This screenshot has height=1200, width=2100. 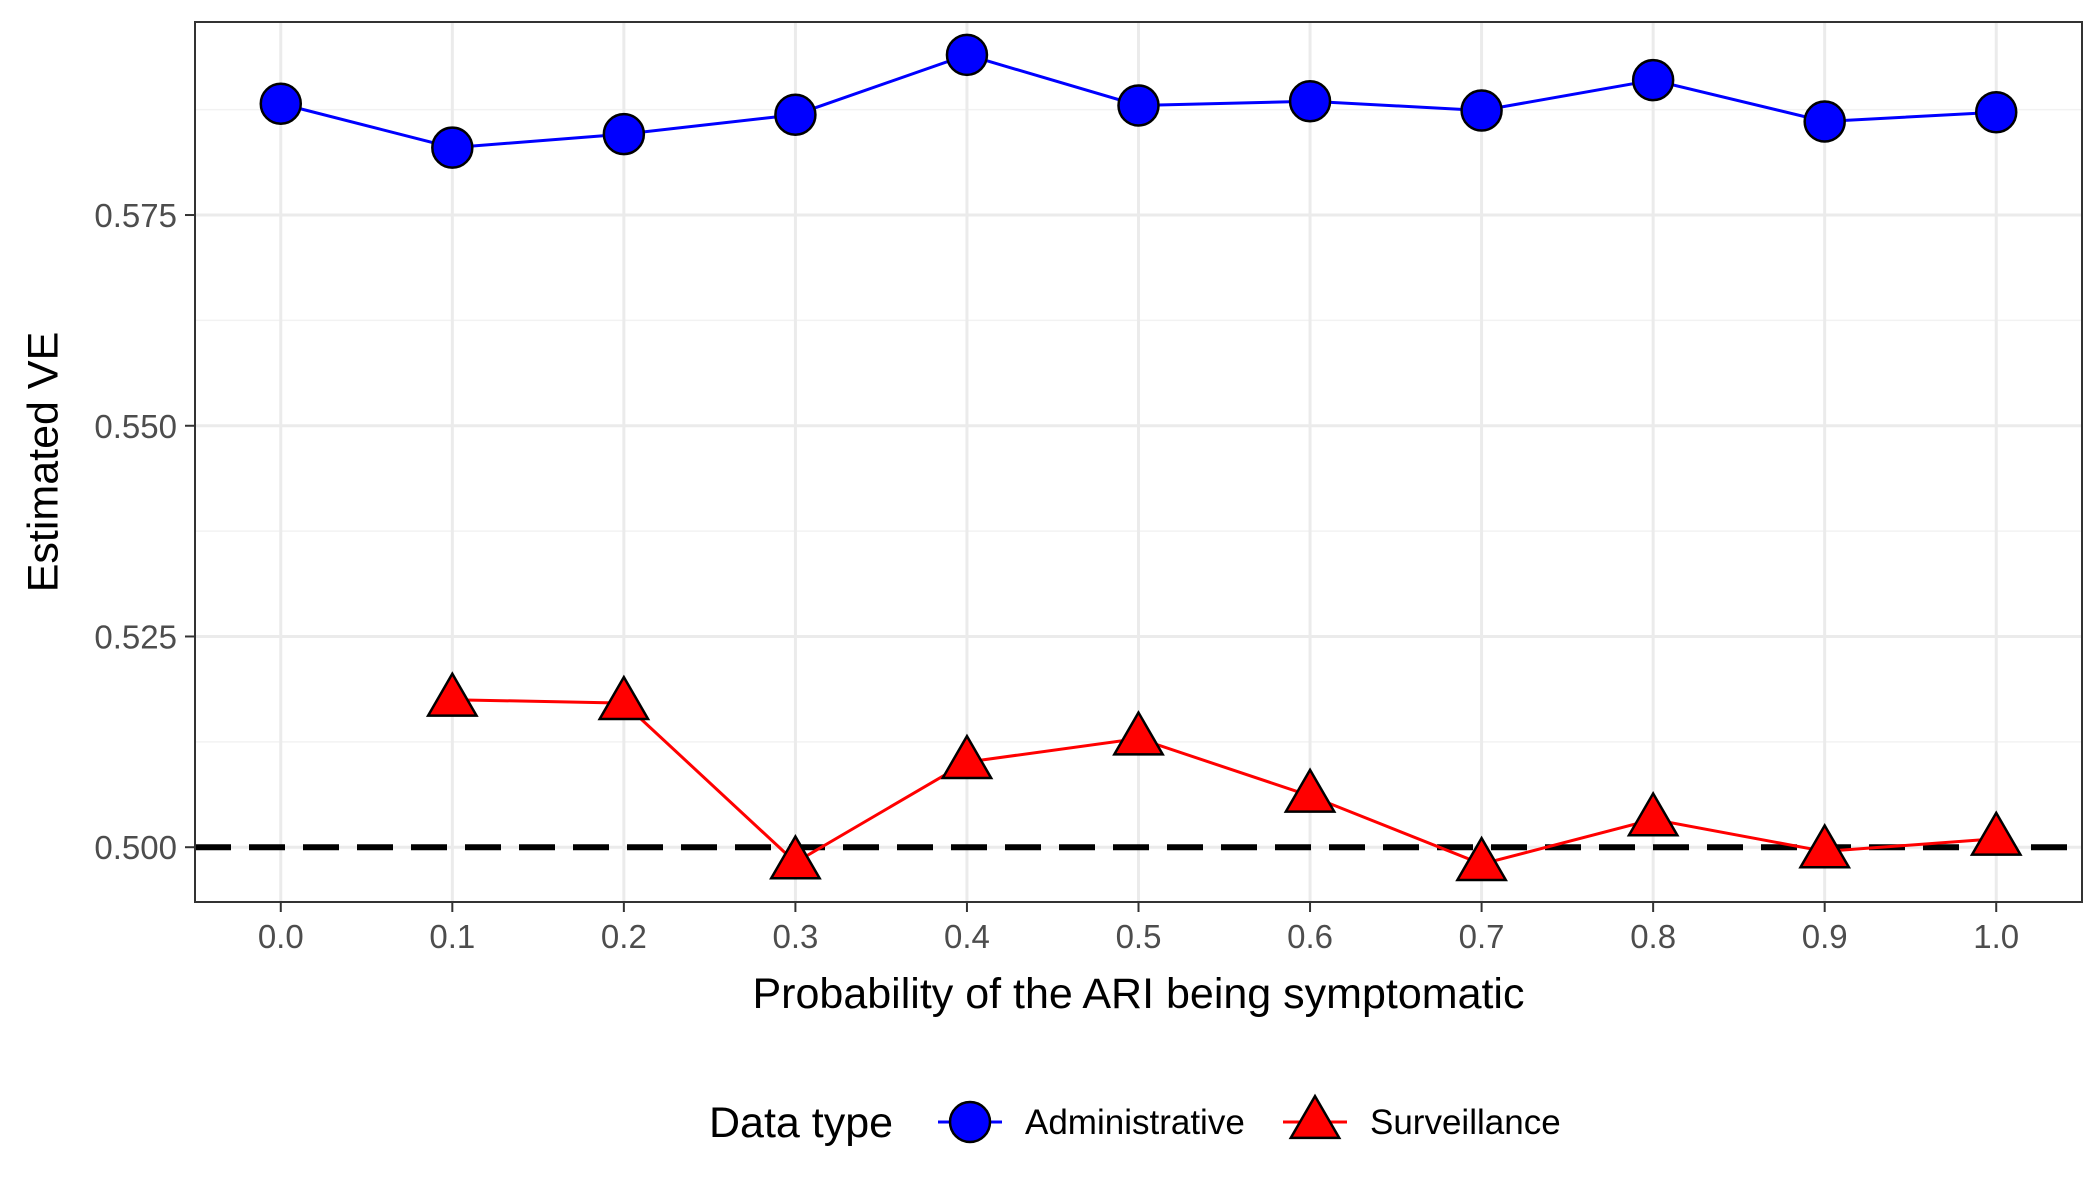 What do you see at coordinates (1465, 1122) in the screenshot?
I see `legend-label: Surveillance` at bounding box center [1465, 1122].